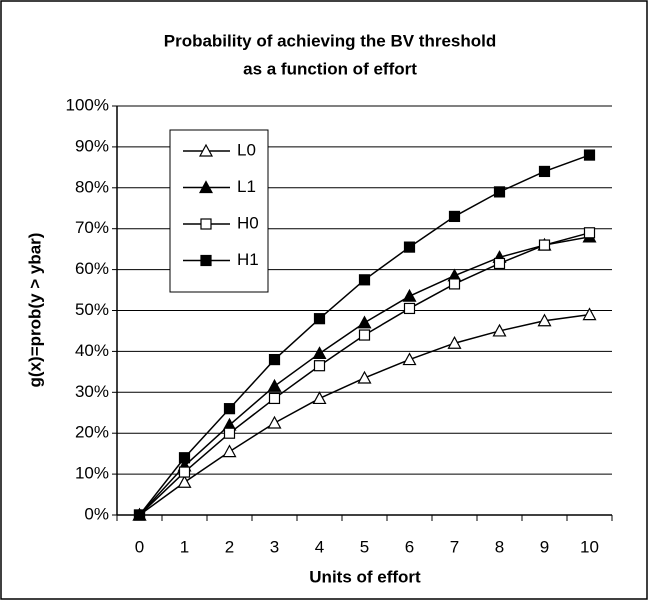  What do you see at coordinates (499, 546) in the screenshot?
I see `x-tick-label: 8` at bounding box center [499, 546].